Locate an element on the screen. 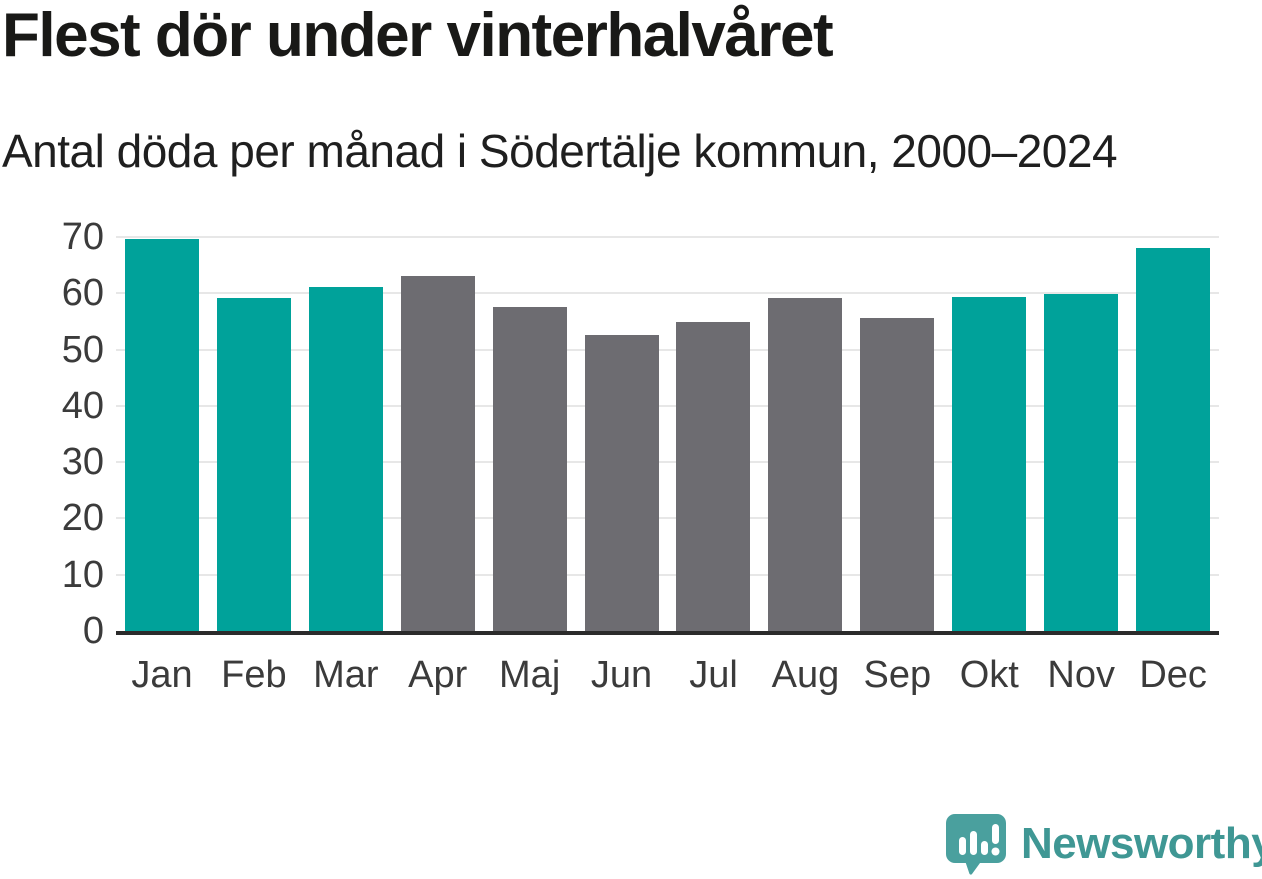 The image size is (1262, 879). x-label-mar: Mar is located at coordinates (346, 675).